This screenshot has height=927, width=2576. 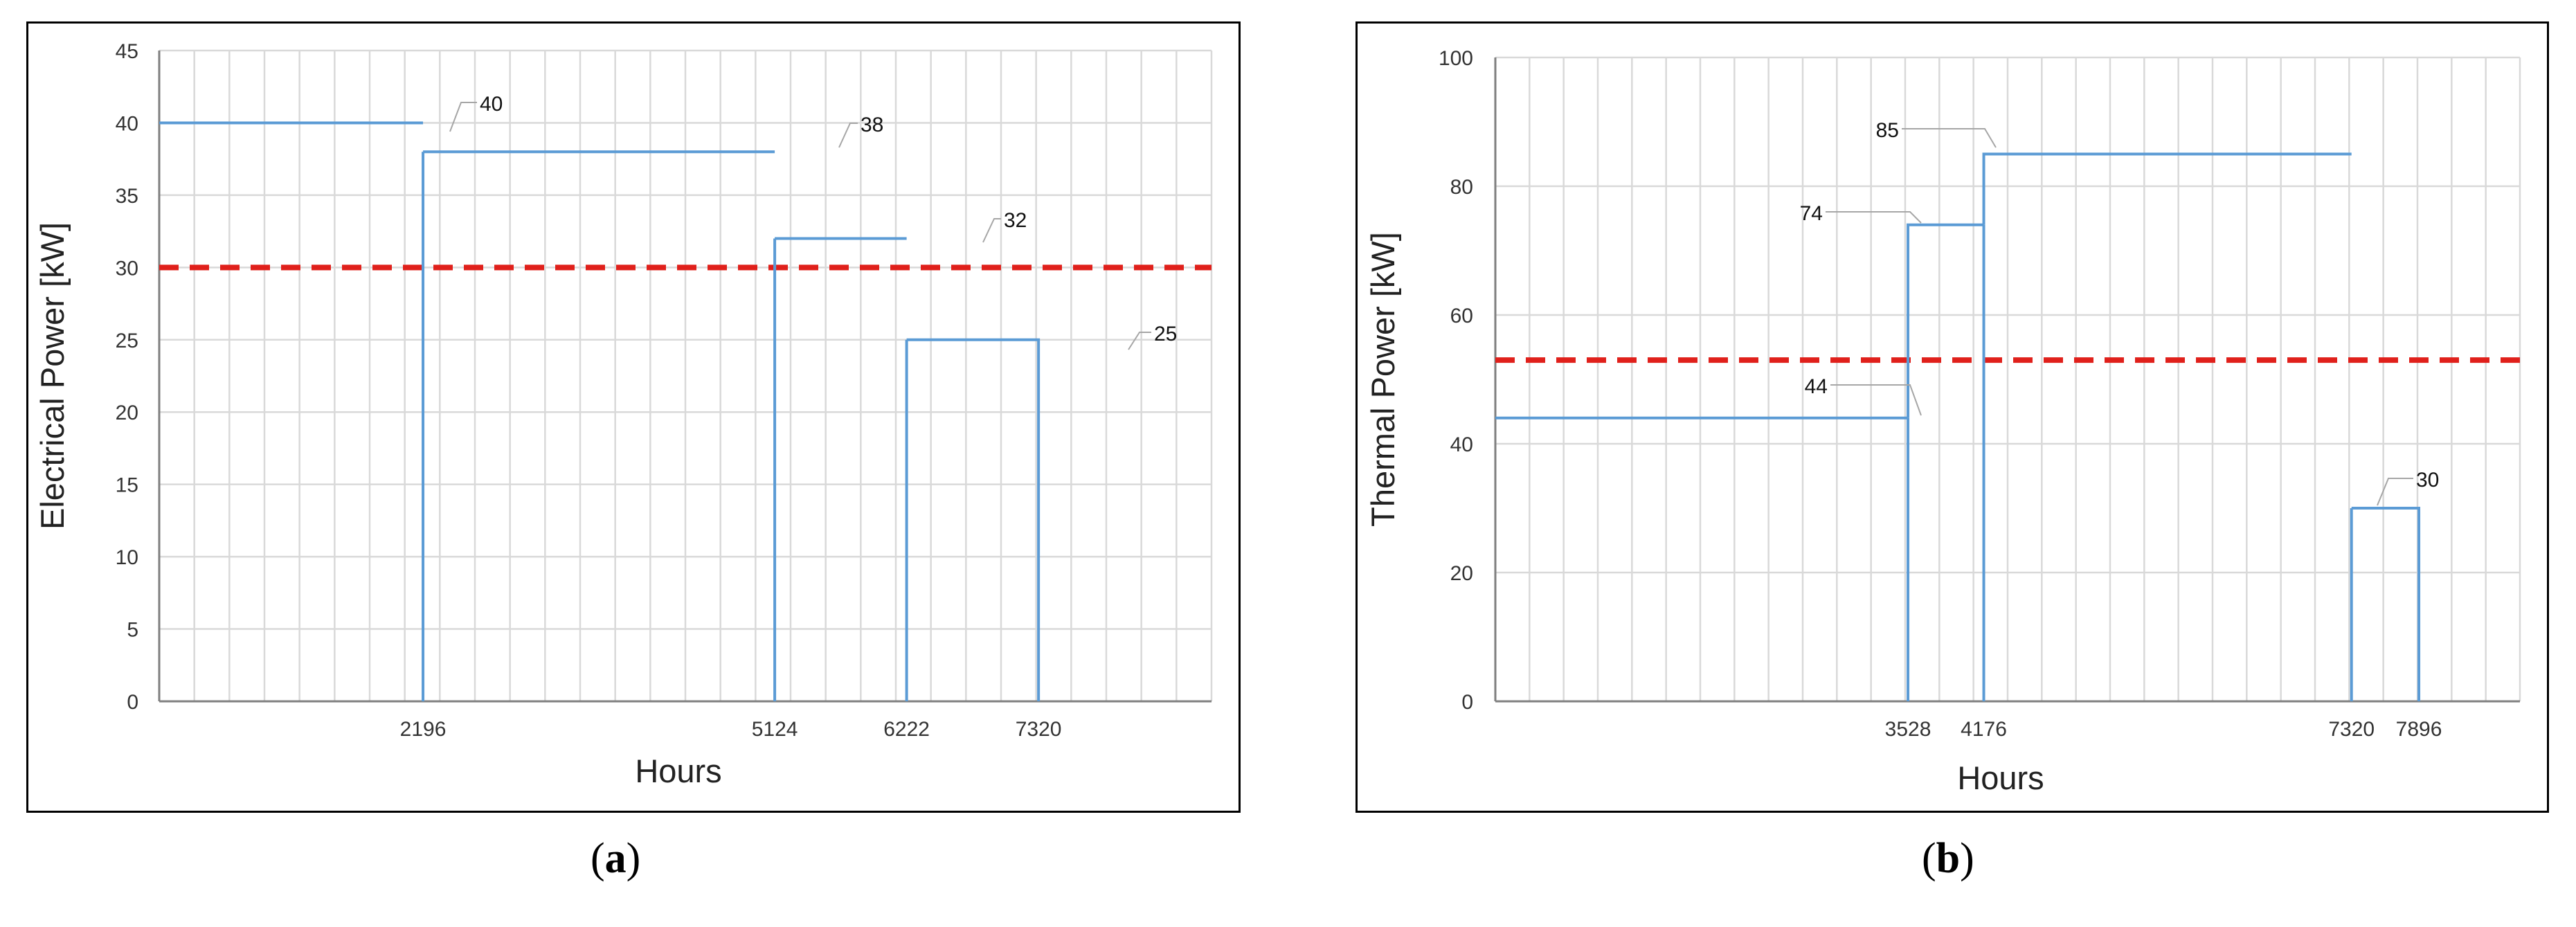 What do you see at coordinates (973, 519) in the screenshot?
I see `step-segment-a` at bounding box center [973, 519].